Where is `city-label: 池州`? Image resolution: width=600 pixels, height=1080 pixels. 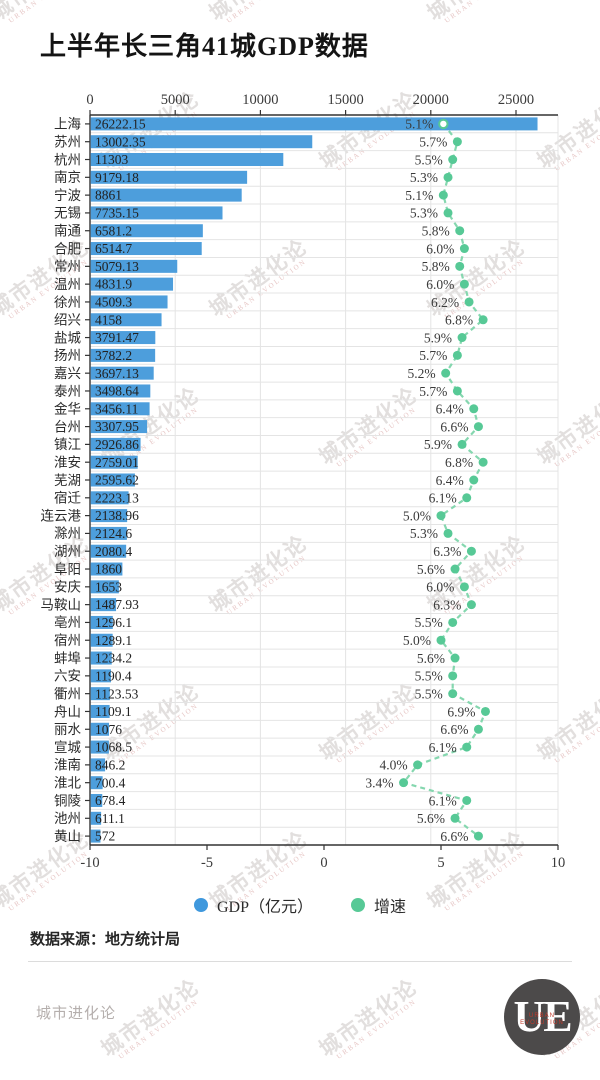
city-label: 池州 is located at coordinates (67, 818).